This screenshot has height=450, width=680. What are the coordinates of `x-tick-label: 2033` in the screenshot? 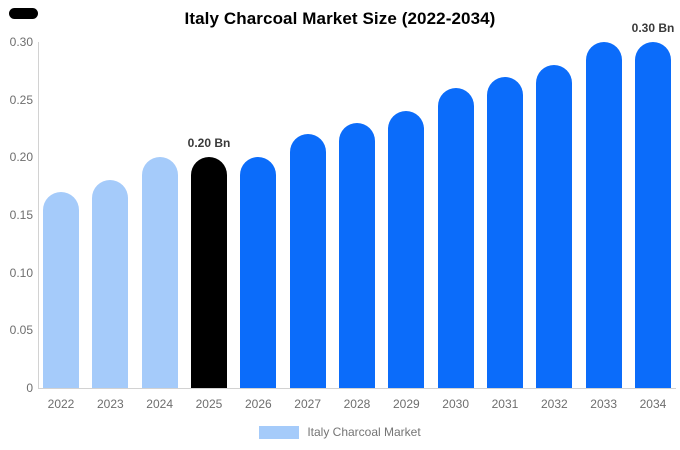 It's located at (603, 404).